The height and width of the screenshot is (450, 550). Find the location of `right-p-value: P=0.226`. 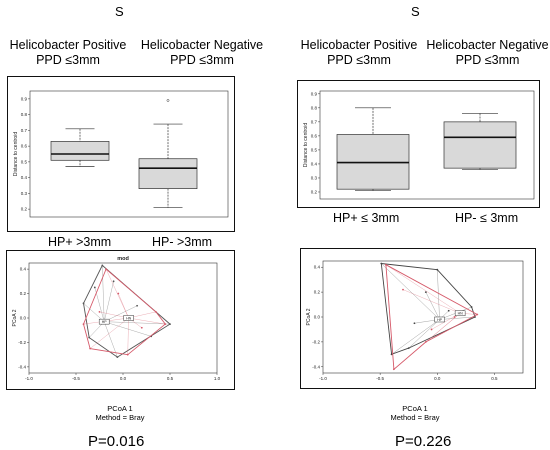

right-p-value: P=0.226 is located at coordinates (423, 441).